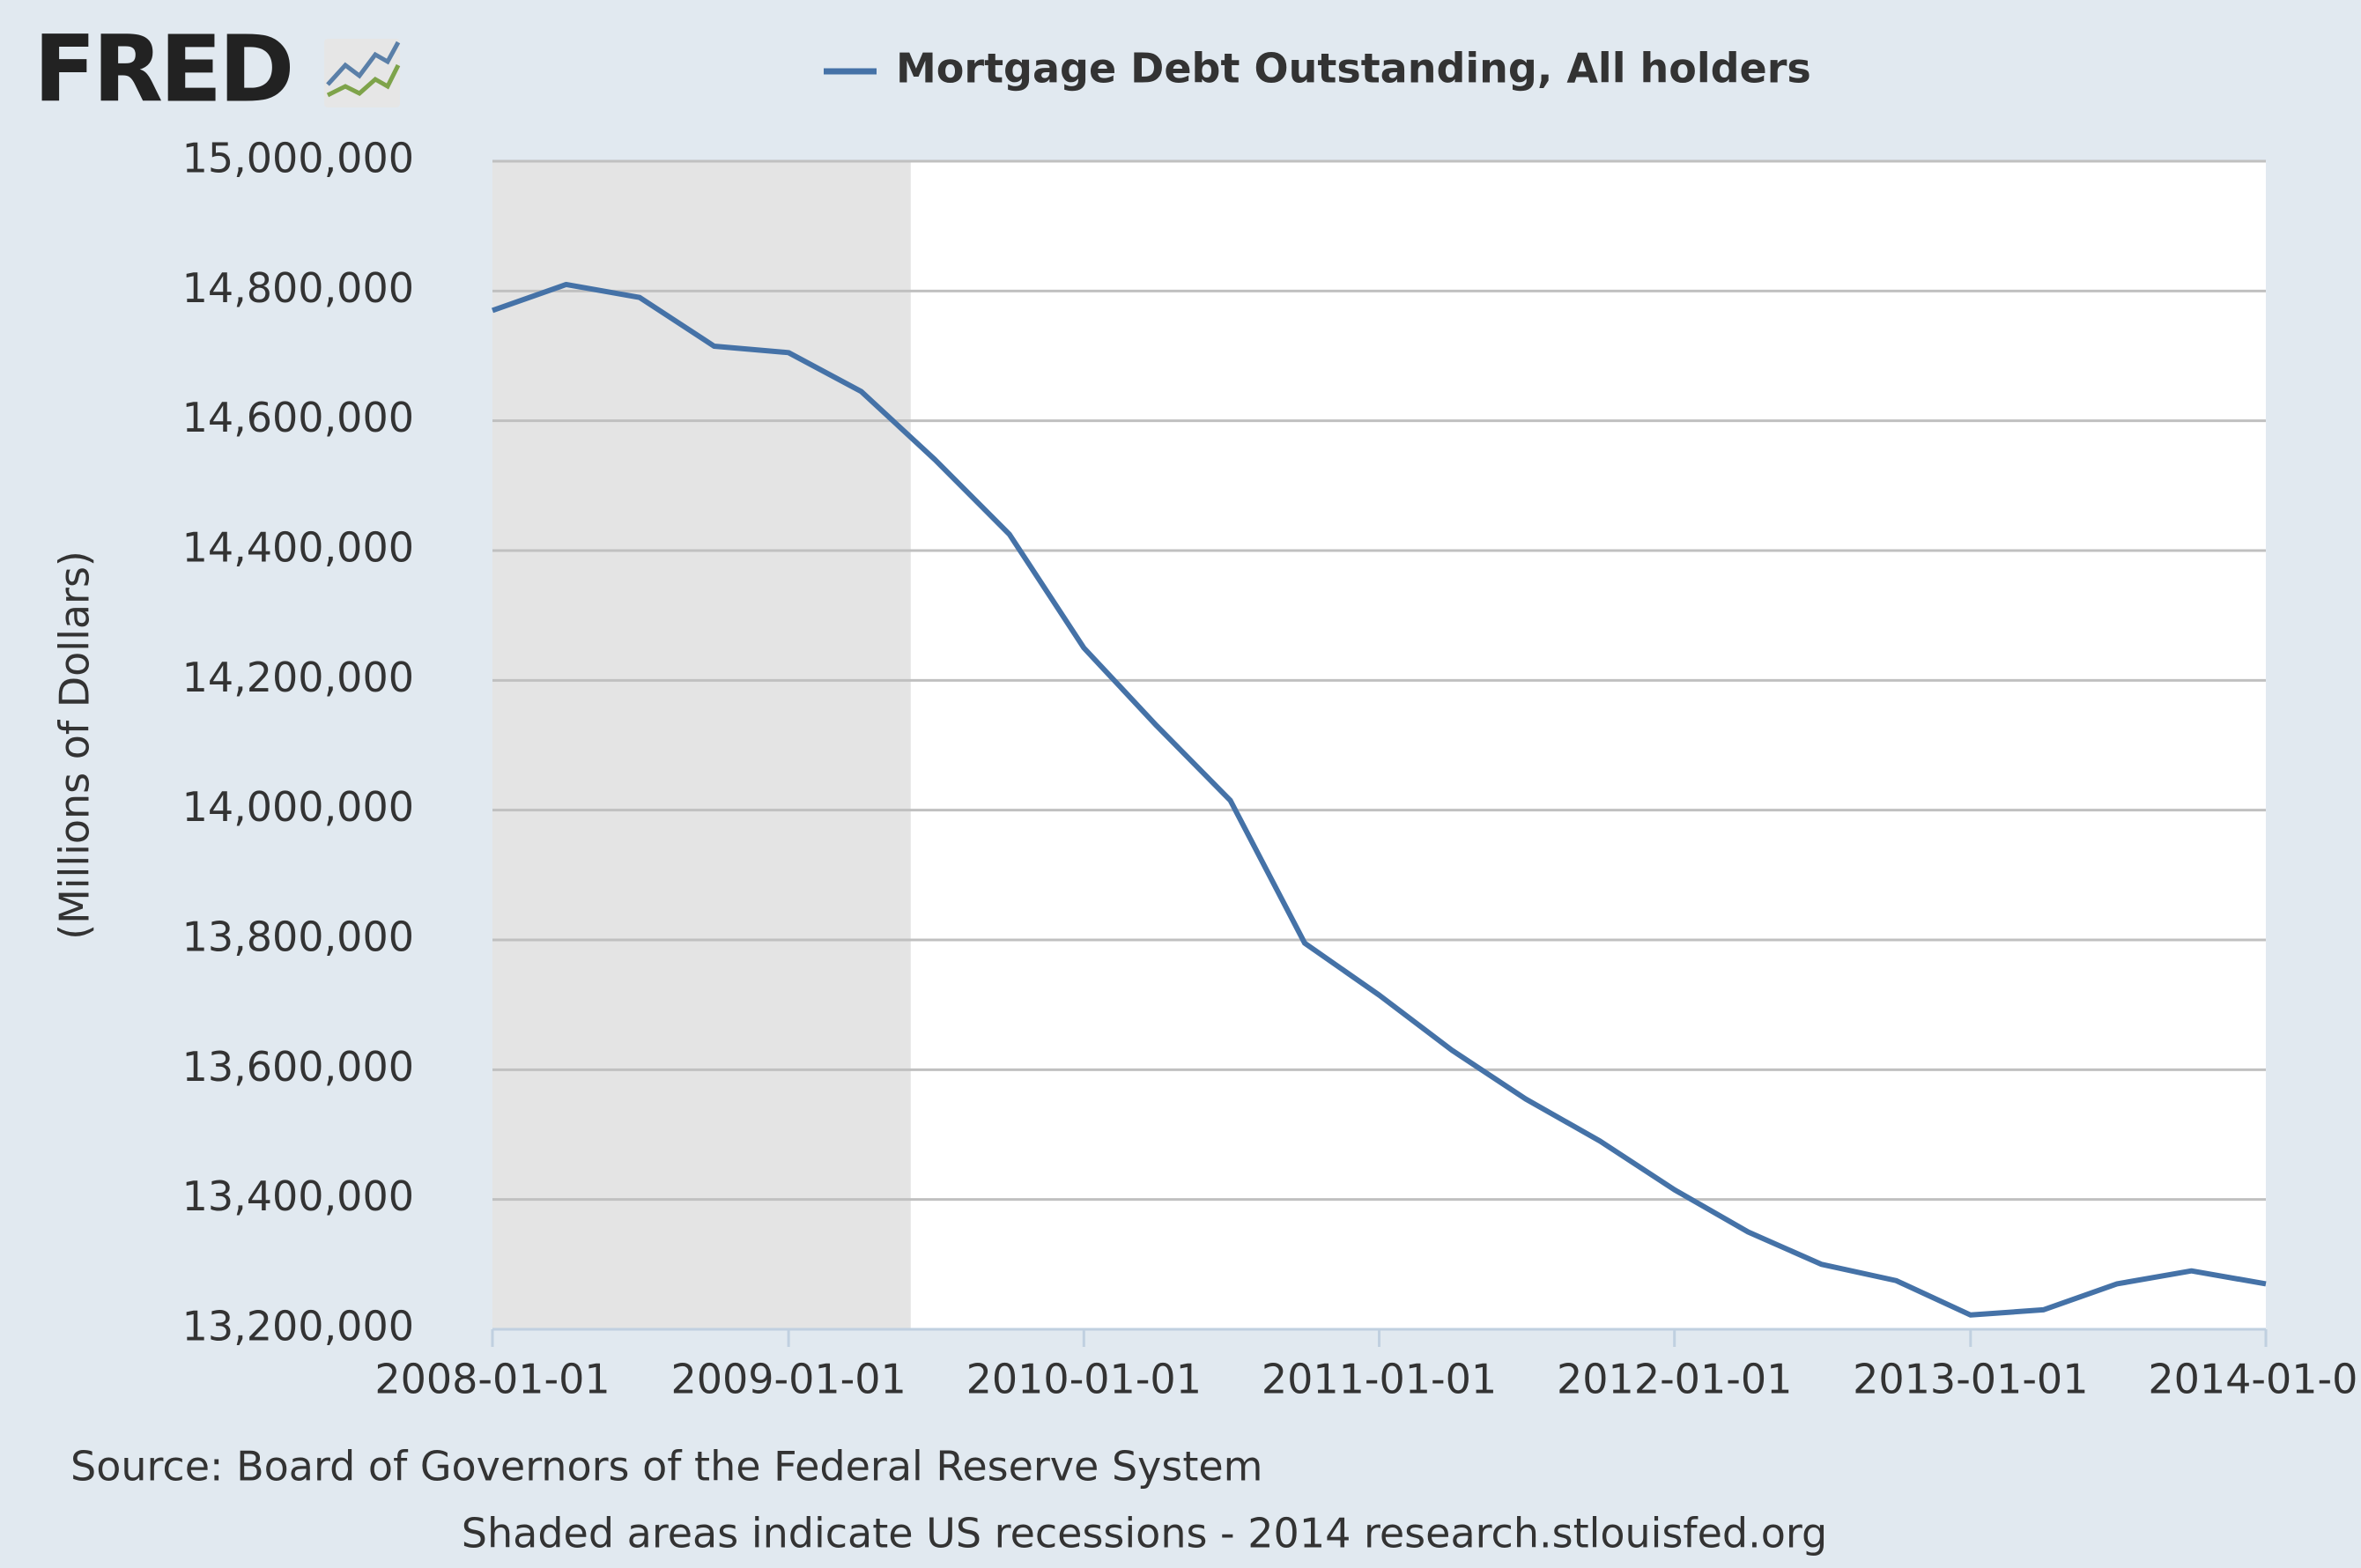 The image size is (2361, 1568). What do you see at coordinates (162, 68) in the screenshot?
I see `logo-text: FRED` at bounding box center [162, 68].